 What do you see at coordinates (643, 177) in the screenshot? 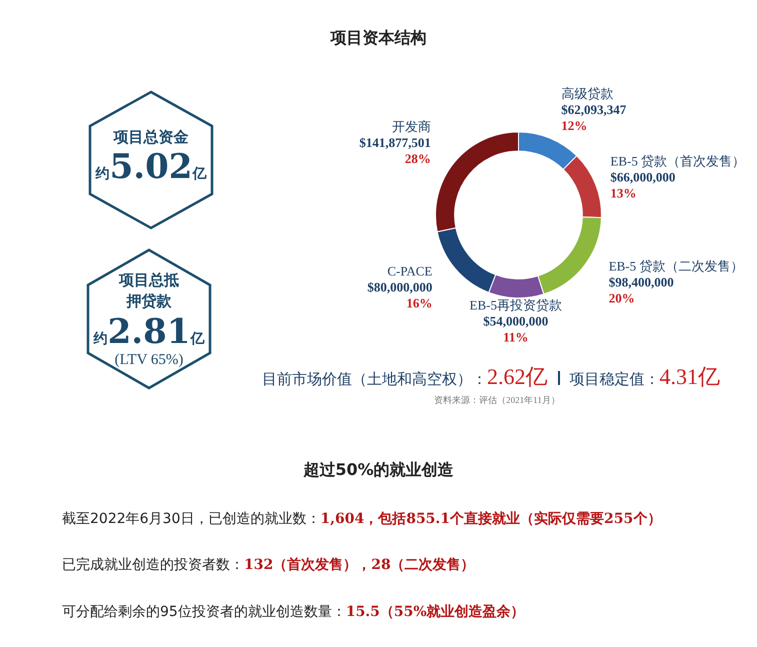
I see `data-label: $66,000,000` at bounding box center [643, 177].